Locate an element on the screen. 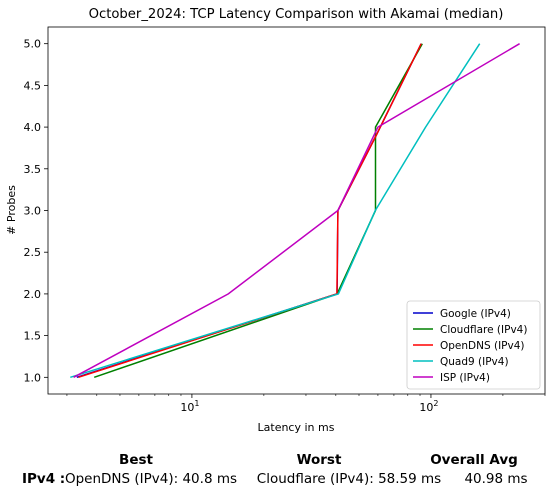 The image size is (551, 496). y-tick-label: 2.5 is located at coordinates (33, 252).